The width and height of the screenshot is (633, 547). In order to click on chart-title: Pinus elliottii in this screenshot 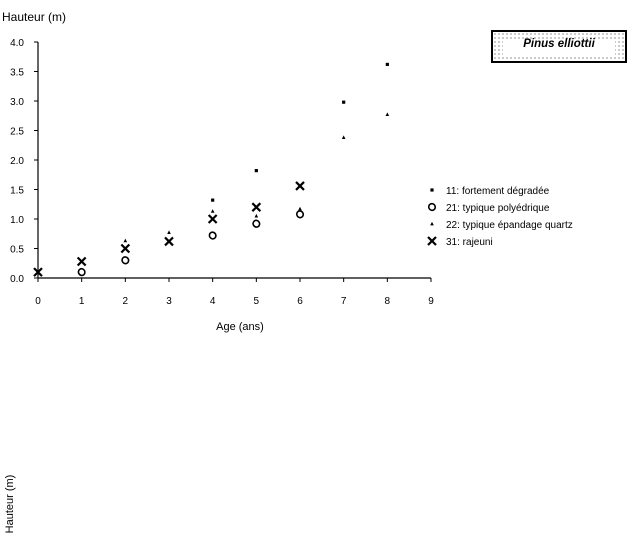, I will do `click(559, 44)`.